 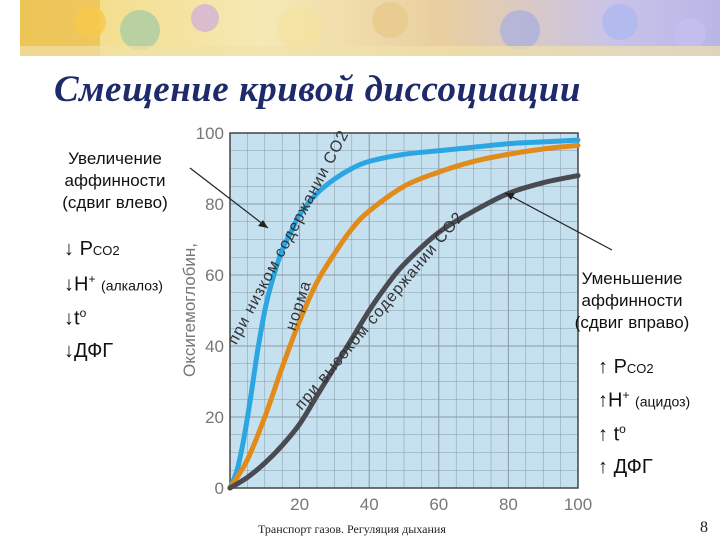 What do you see at coordinates (612, 434) in the screenshot?
I see `right-factor-t: ↑ to` at bounding box center [612, 434].